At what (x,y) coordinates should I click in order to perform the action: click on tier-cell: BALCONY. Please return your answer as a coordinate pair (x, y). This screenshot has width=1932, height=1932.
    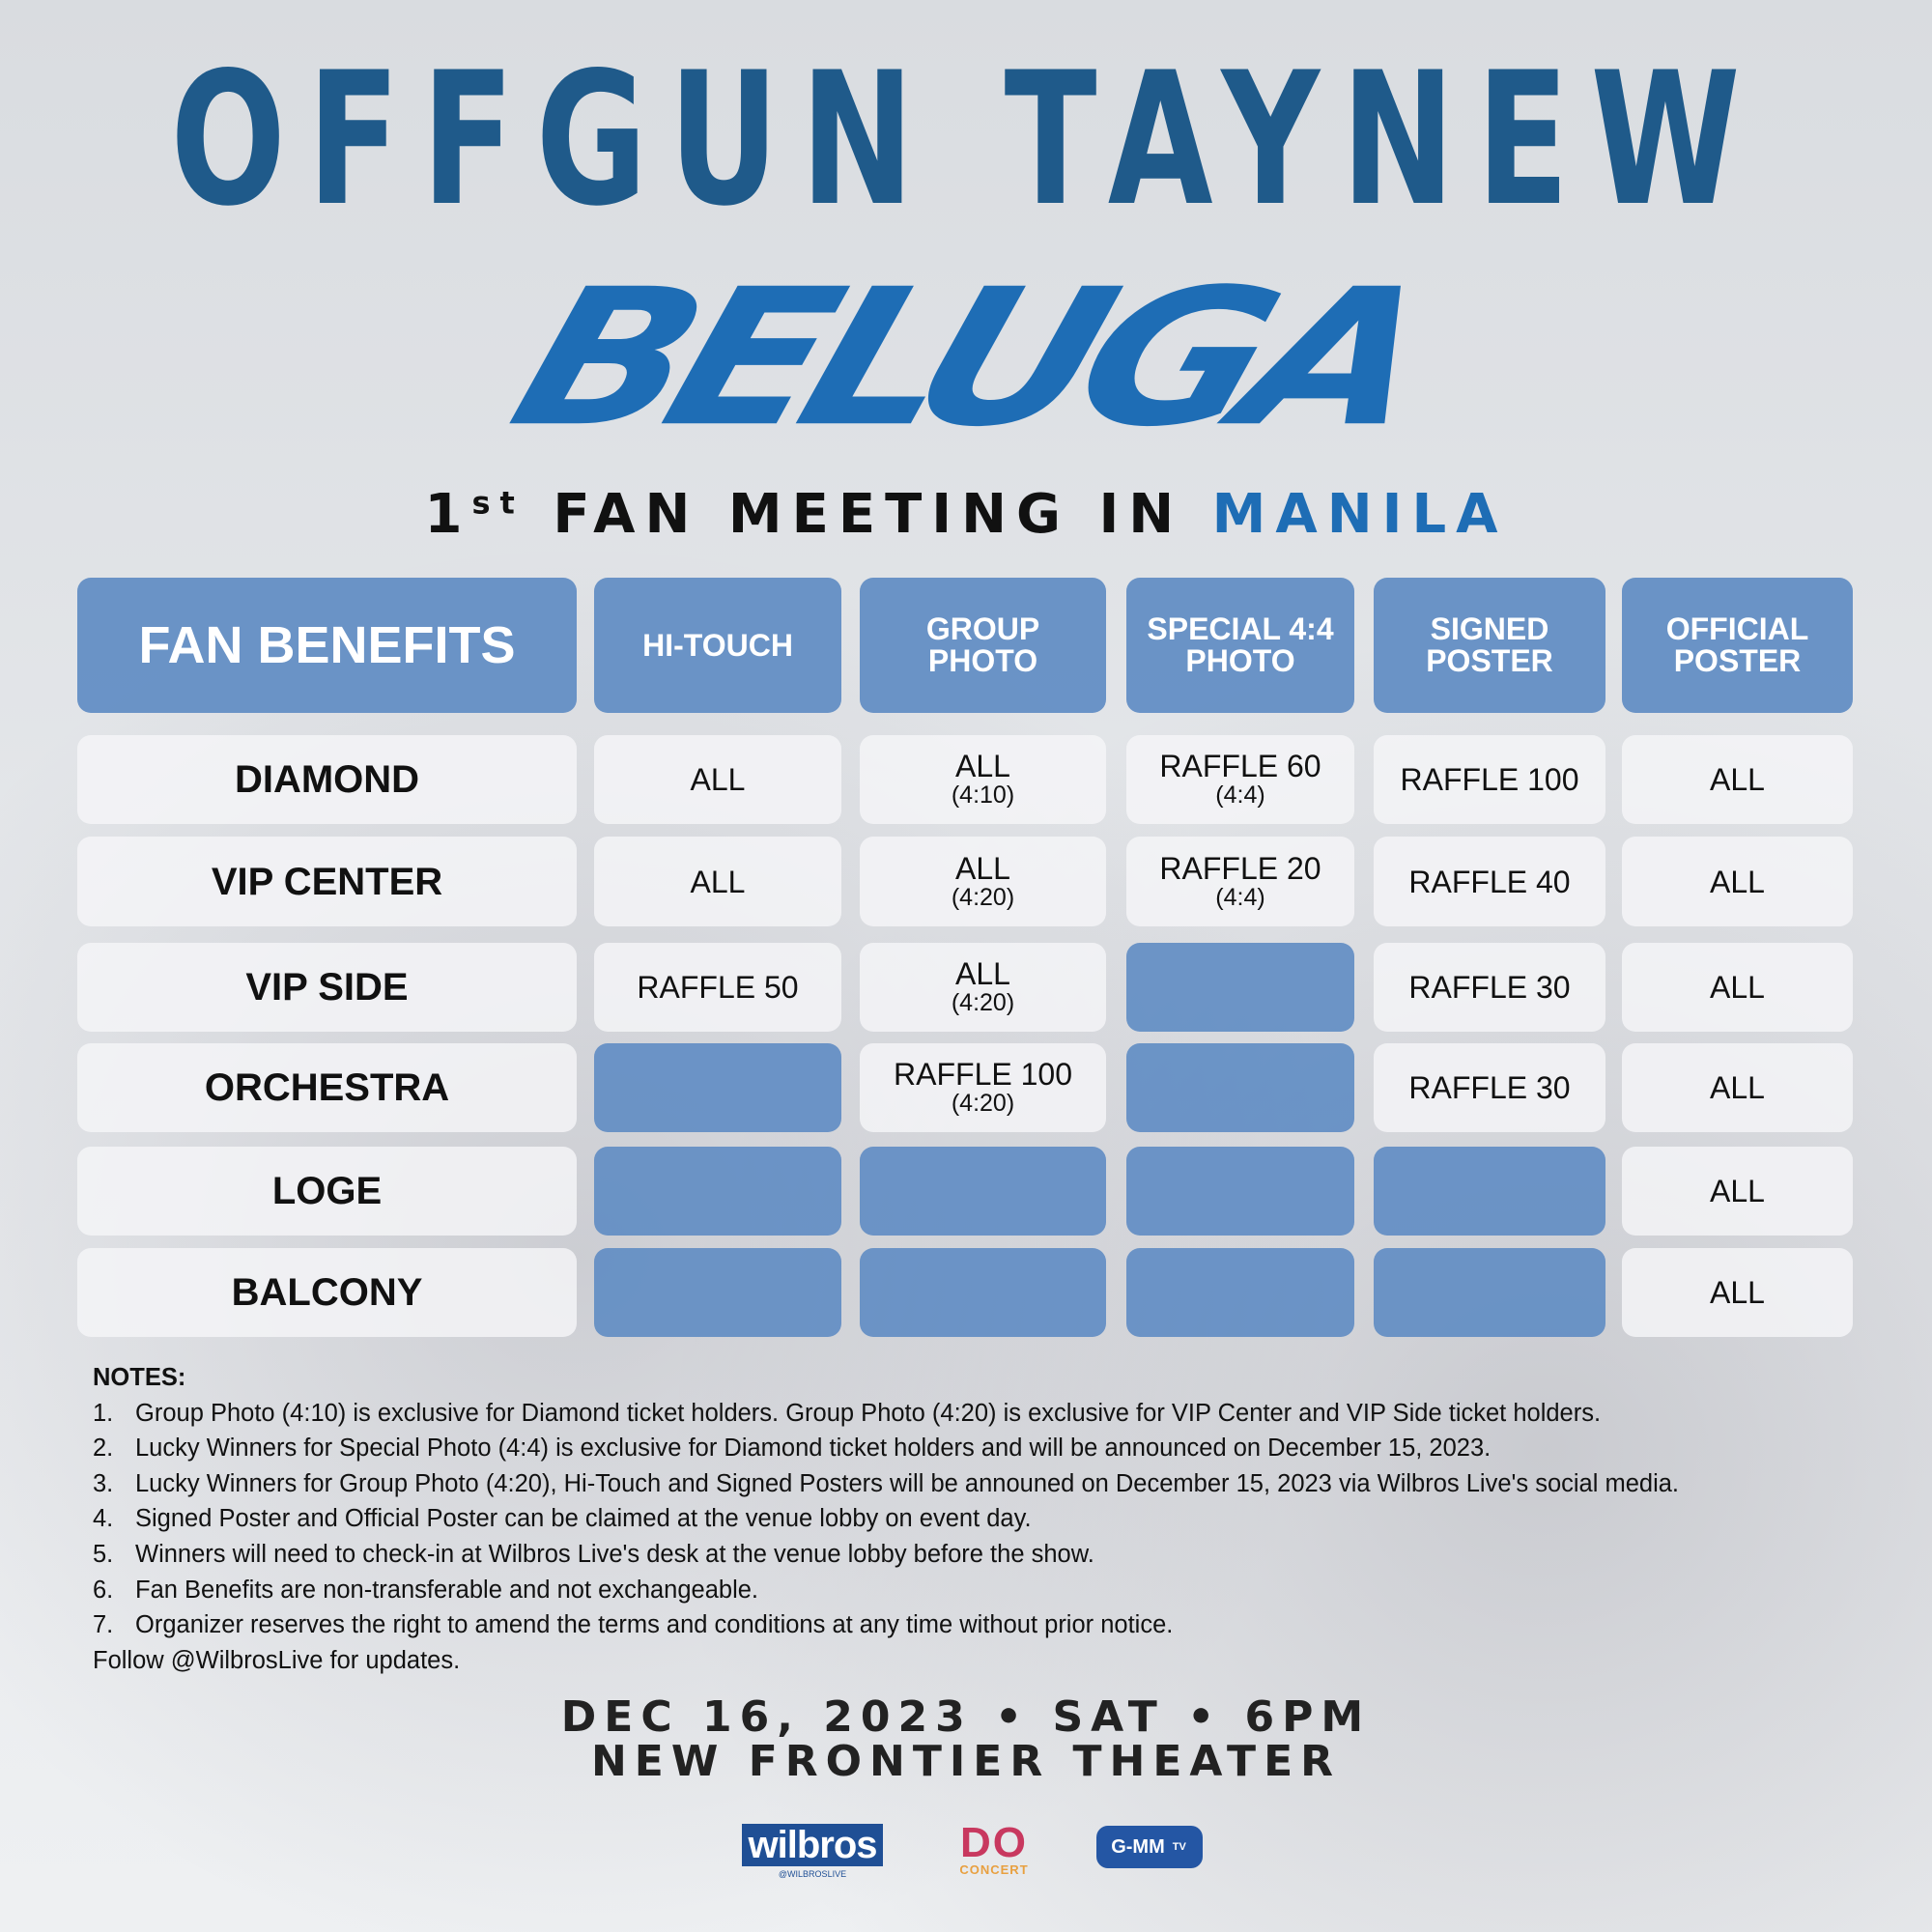
    Looking at the image, I should click on (327, 1292).